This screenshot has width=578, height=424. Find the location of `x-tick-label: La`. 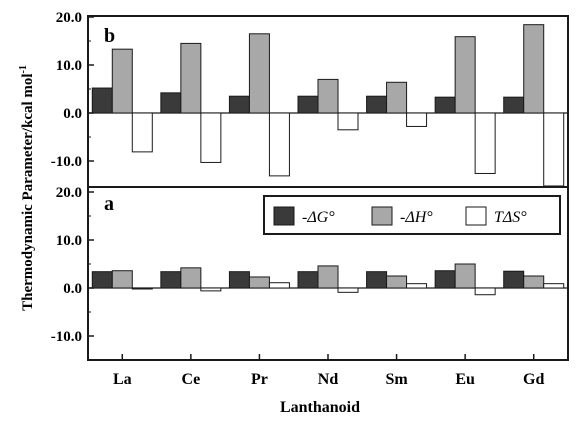

x-tick-label: La is located at coordinates (122, 379).